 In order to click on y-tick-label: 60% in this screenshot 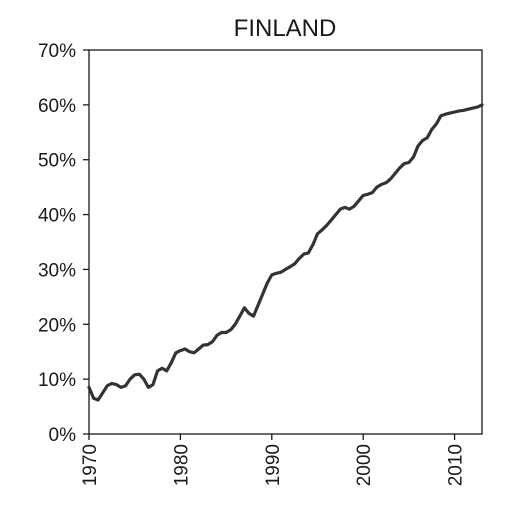, I will do `click(57, 106)`.